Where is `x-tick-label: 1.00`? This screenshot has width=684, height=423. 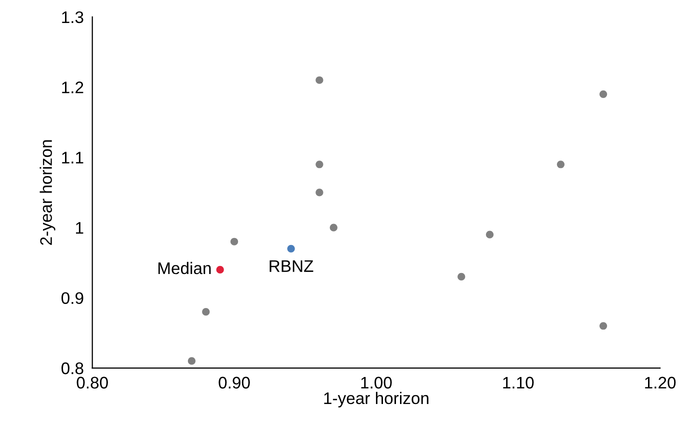 x-tick-label: 1.00 is located at coordinates (376, 382).